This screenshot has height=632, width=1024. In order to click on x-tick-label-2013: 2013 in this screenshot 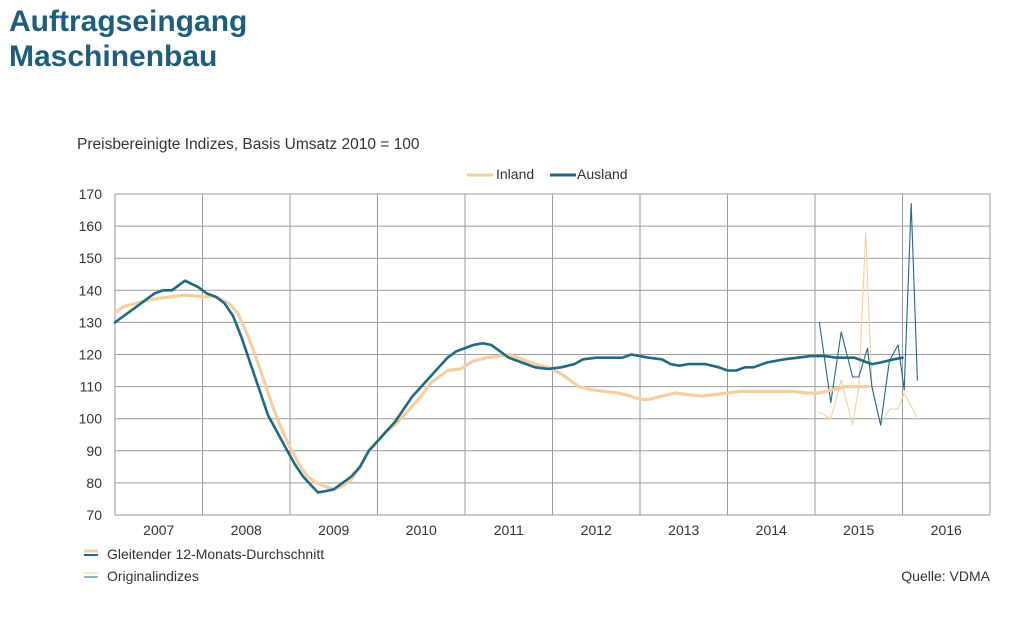, I will do `click(683, 530)`.